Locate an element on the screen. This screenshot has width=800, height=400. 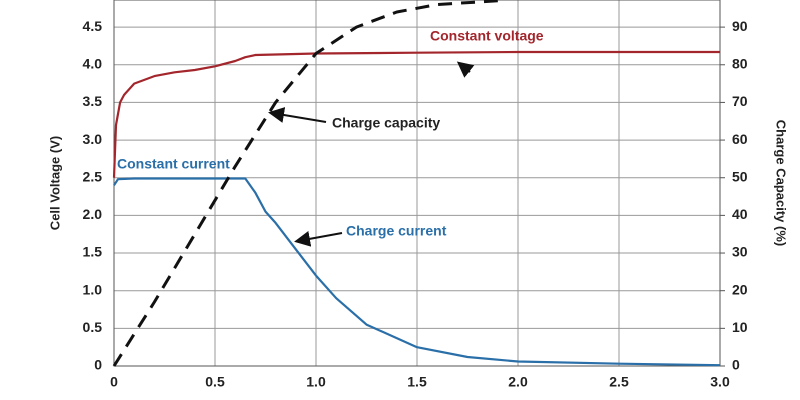
y2-tick-label: 50 is located at coordinates (740, 176).